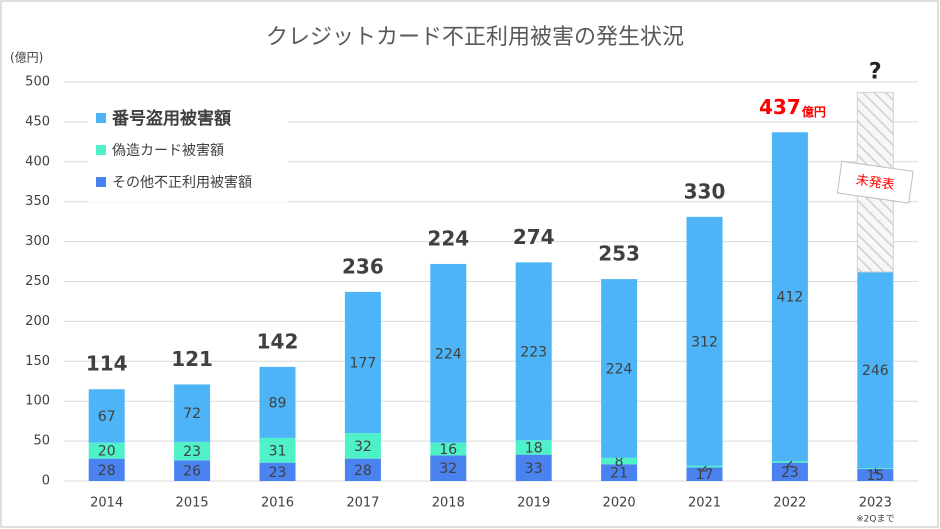 The width and height of the screenshot is (940, 529). I want to click on y-tick-label: 250, so click(37, 281).